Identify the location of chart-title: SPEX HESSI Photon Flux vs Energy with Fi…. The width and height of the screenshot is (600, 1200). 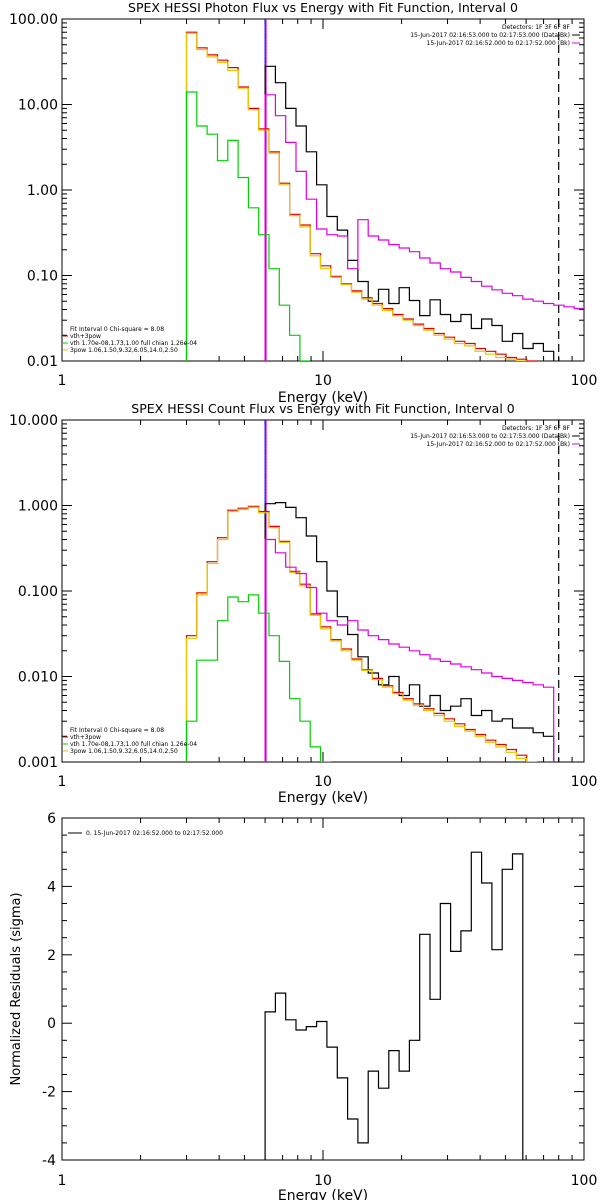
(323, 7).